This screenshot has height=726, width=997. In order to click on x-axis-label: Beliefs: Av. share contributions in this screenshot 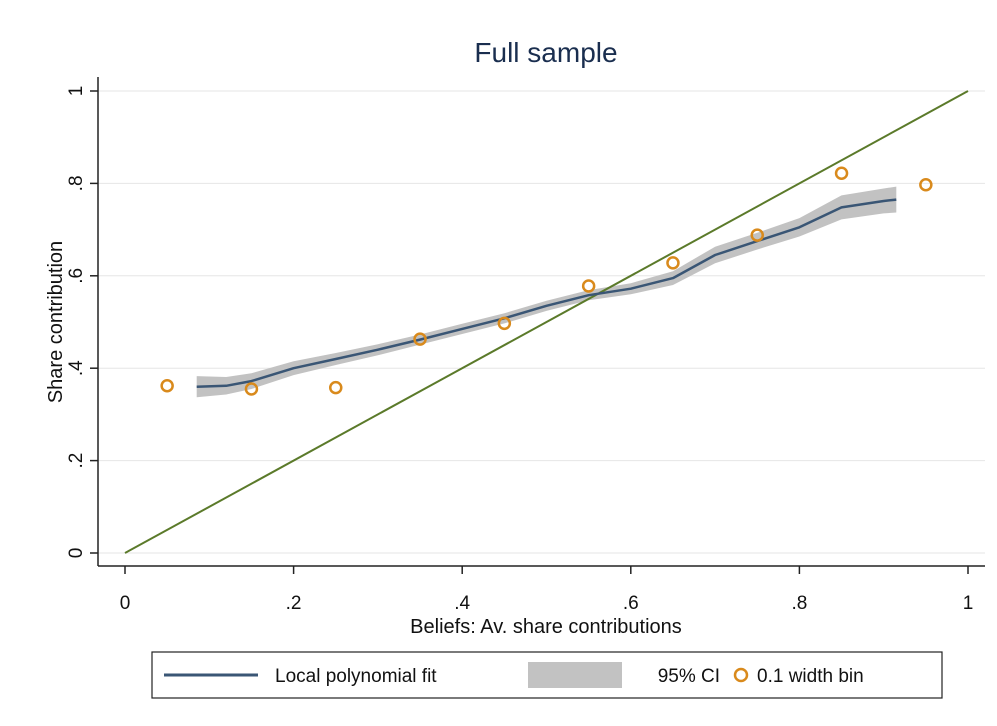, I will do `click(546, 627)`.